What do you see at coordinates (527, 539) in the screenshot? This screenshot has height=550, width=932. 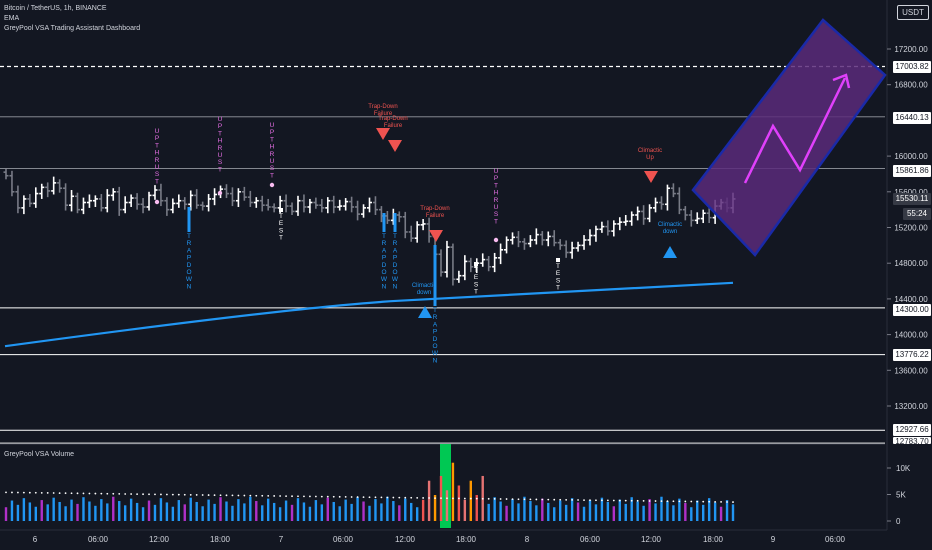 I see `time-tick-label: 8` at bounding box center [527, 539].